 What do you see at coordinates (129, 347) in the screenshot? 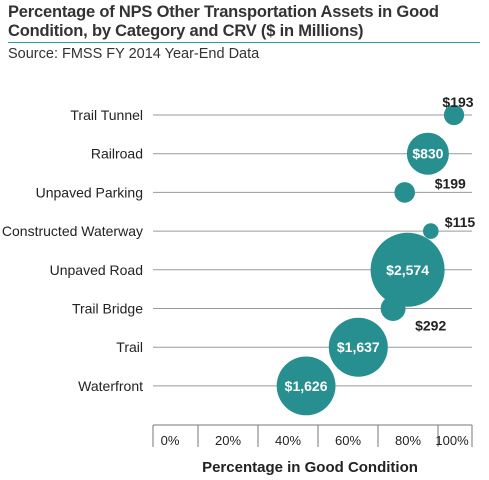
I see `category-label: Trail` at bounding box center [129, 347].